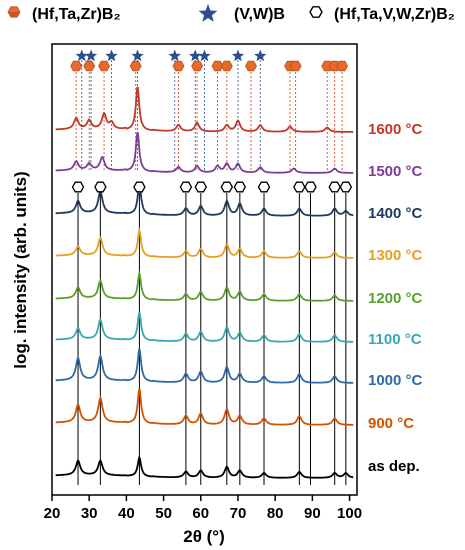 This screenshot has height=550, width=465. What do you see at coordinates (204, 536) in the screenshot?
I see `x-axis-label: 2θ (°)` at bounding box center [204, 536].